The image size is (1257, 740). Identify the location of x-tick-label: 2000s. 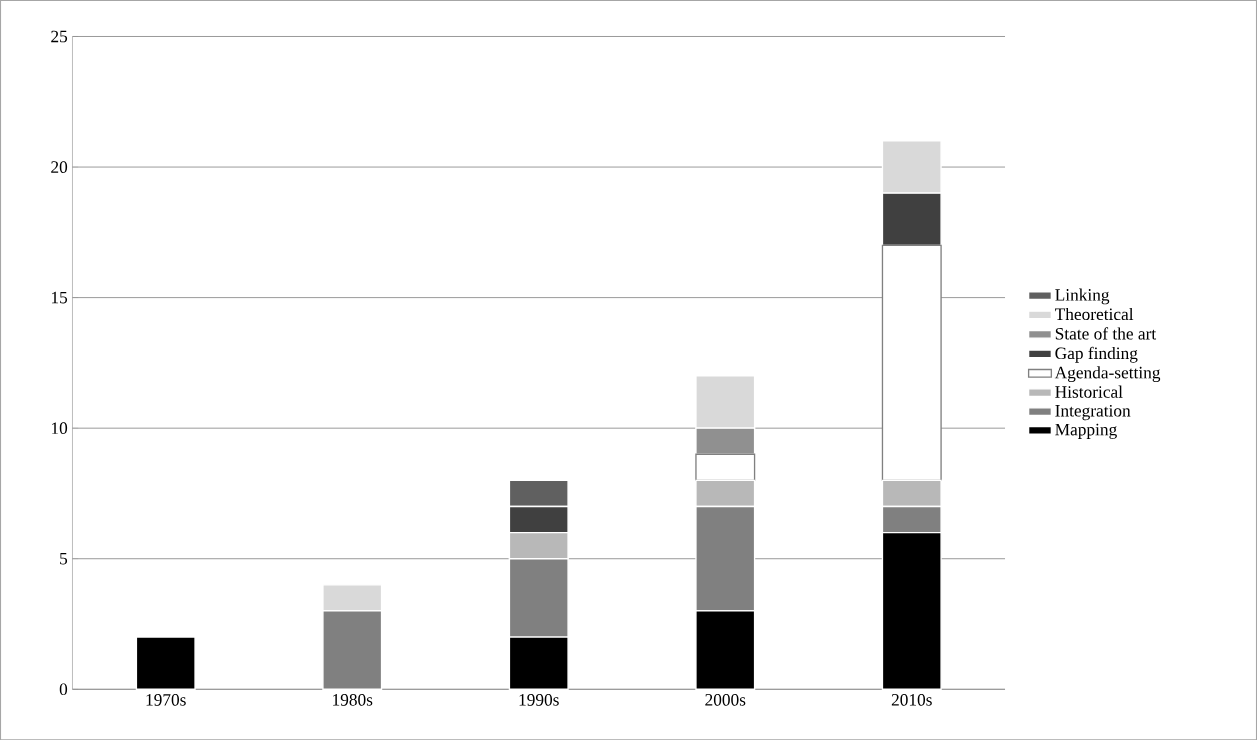
(725, 699).